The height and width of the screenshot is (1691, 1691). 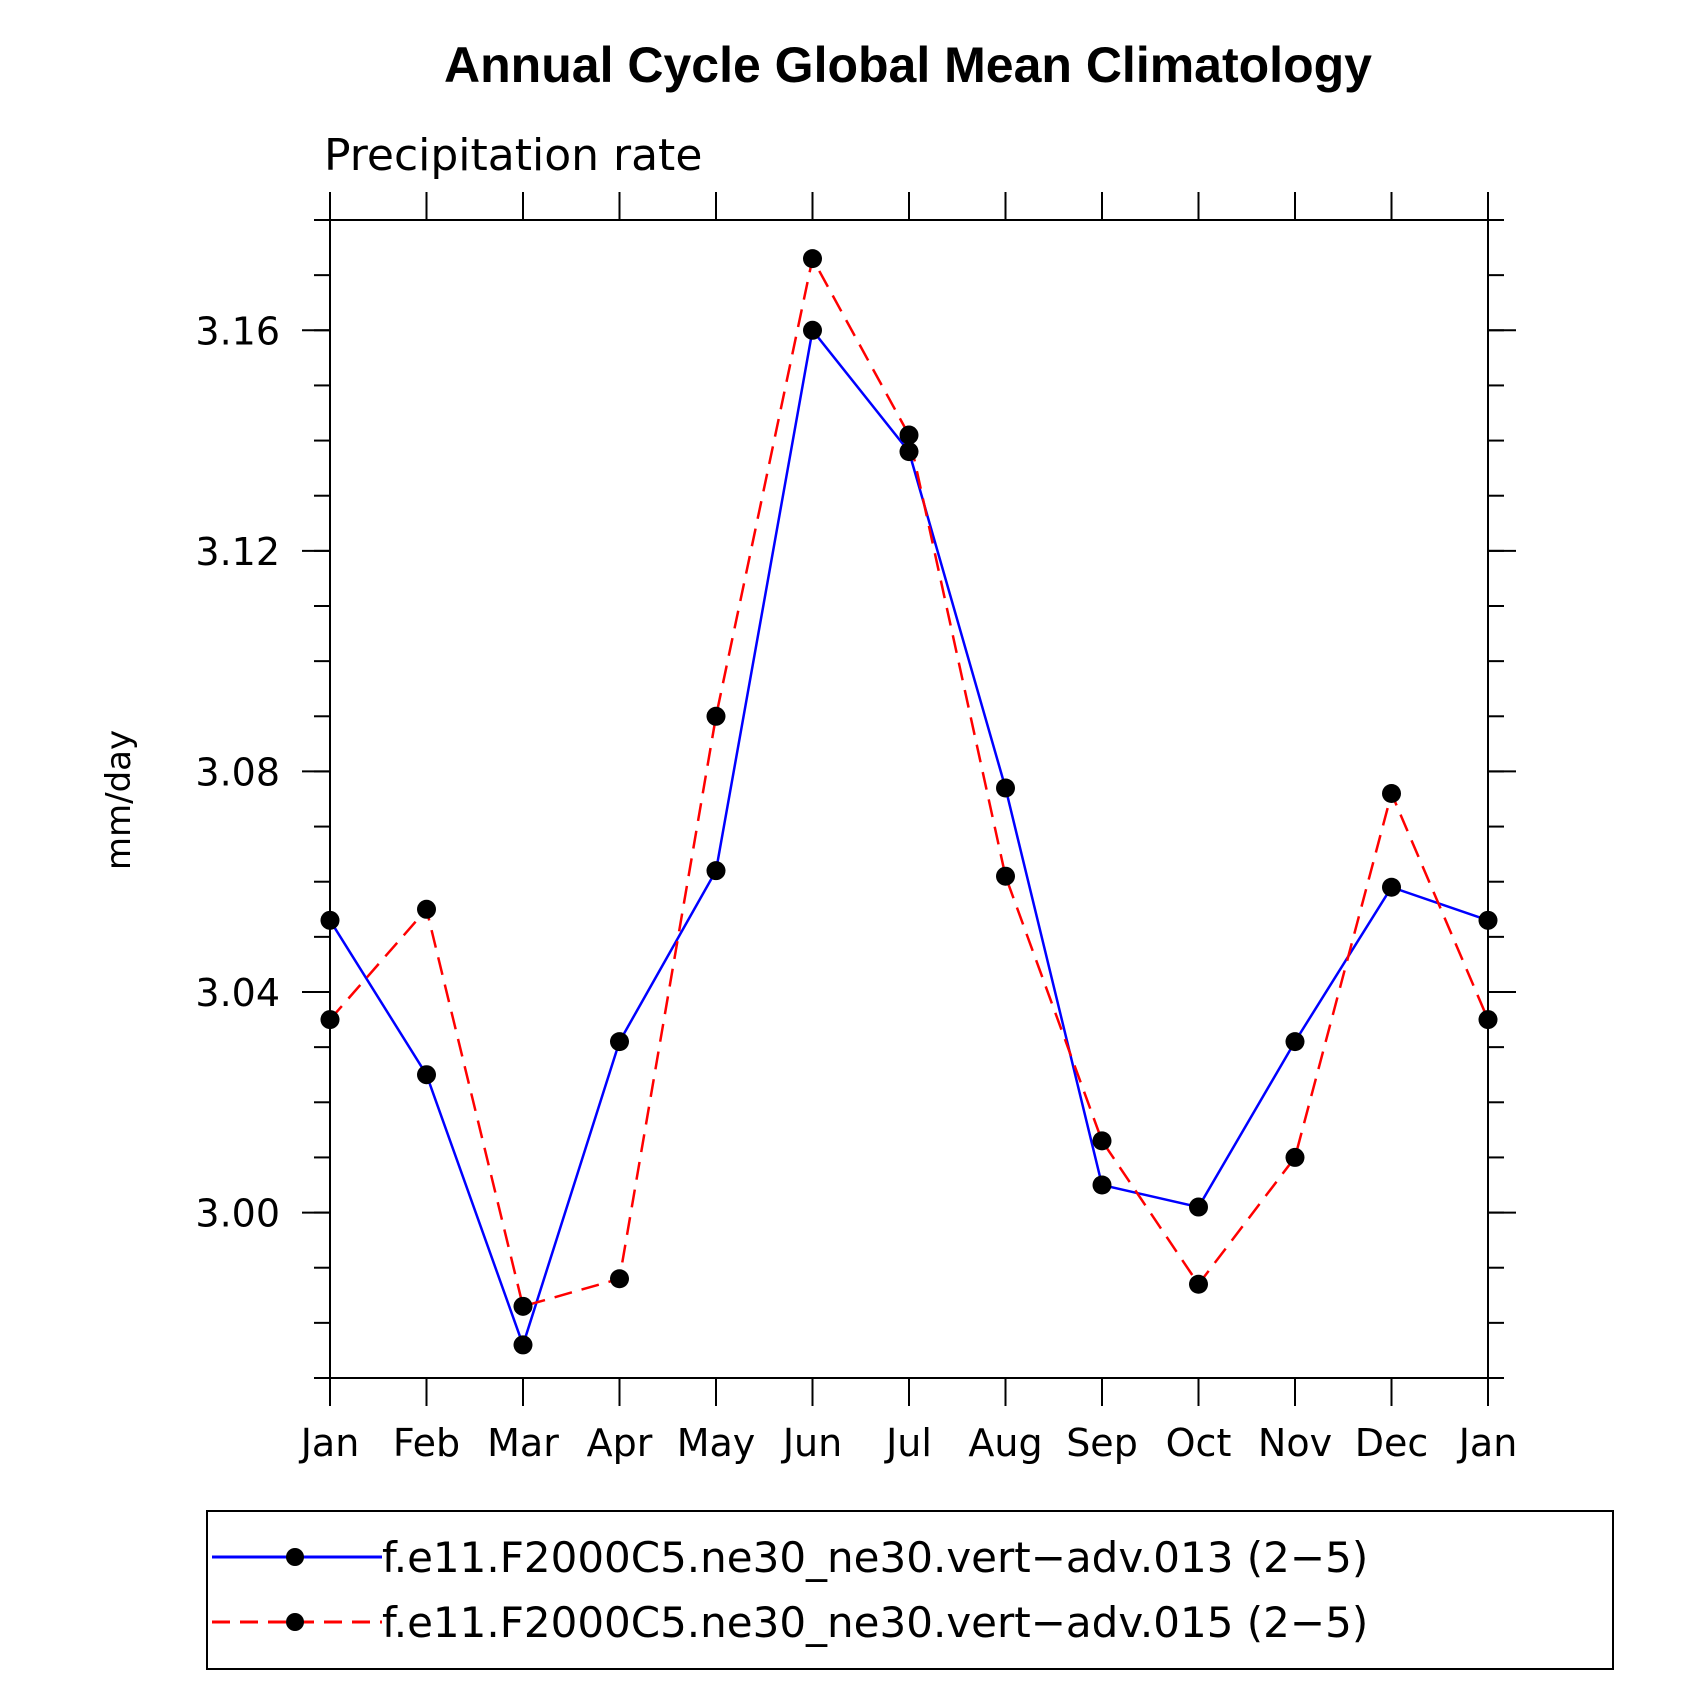 What do you see at coordinates (1005, 1443) in the screenshot?
I see `x-tick-label: Aug` at bounding box center [1005, 1443].